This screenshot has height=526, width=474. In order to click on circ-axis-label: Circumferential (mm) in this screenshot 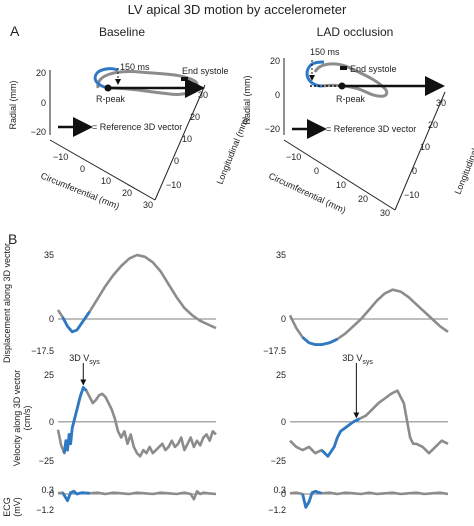, I will do `click(307, 193)`.